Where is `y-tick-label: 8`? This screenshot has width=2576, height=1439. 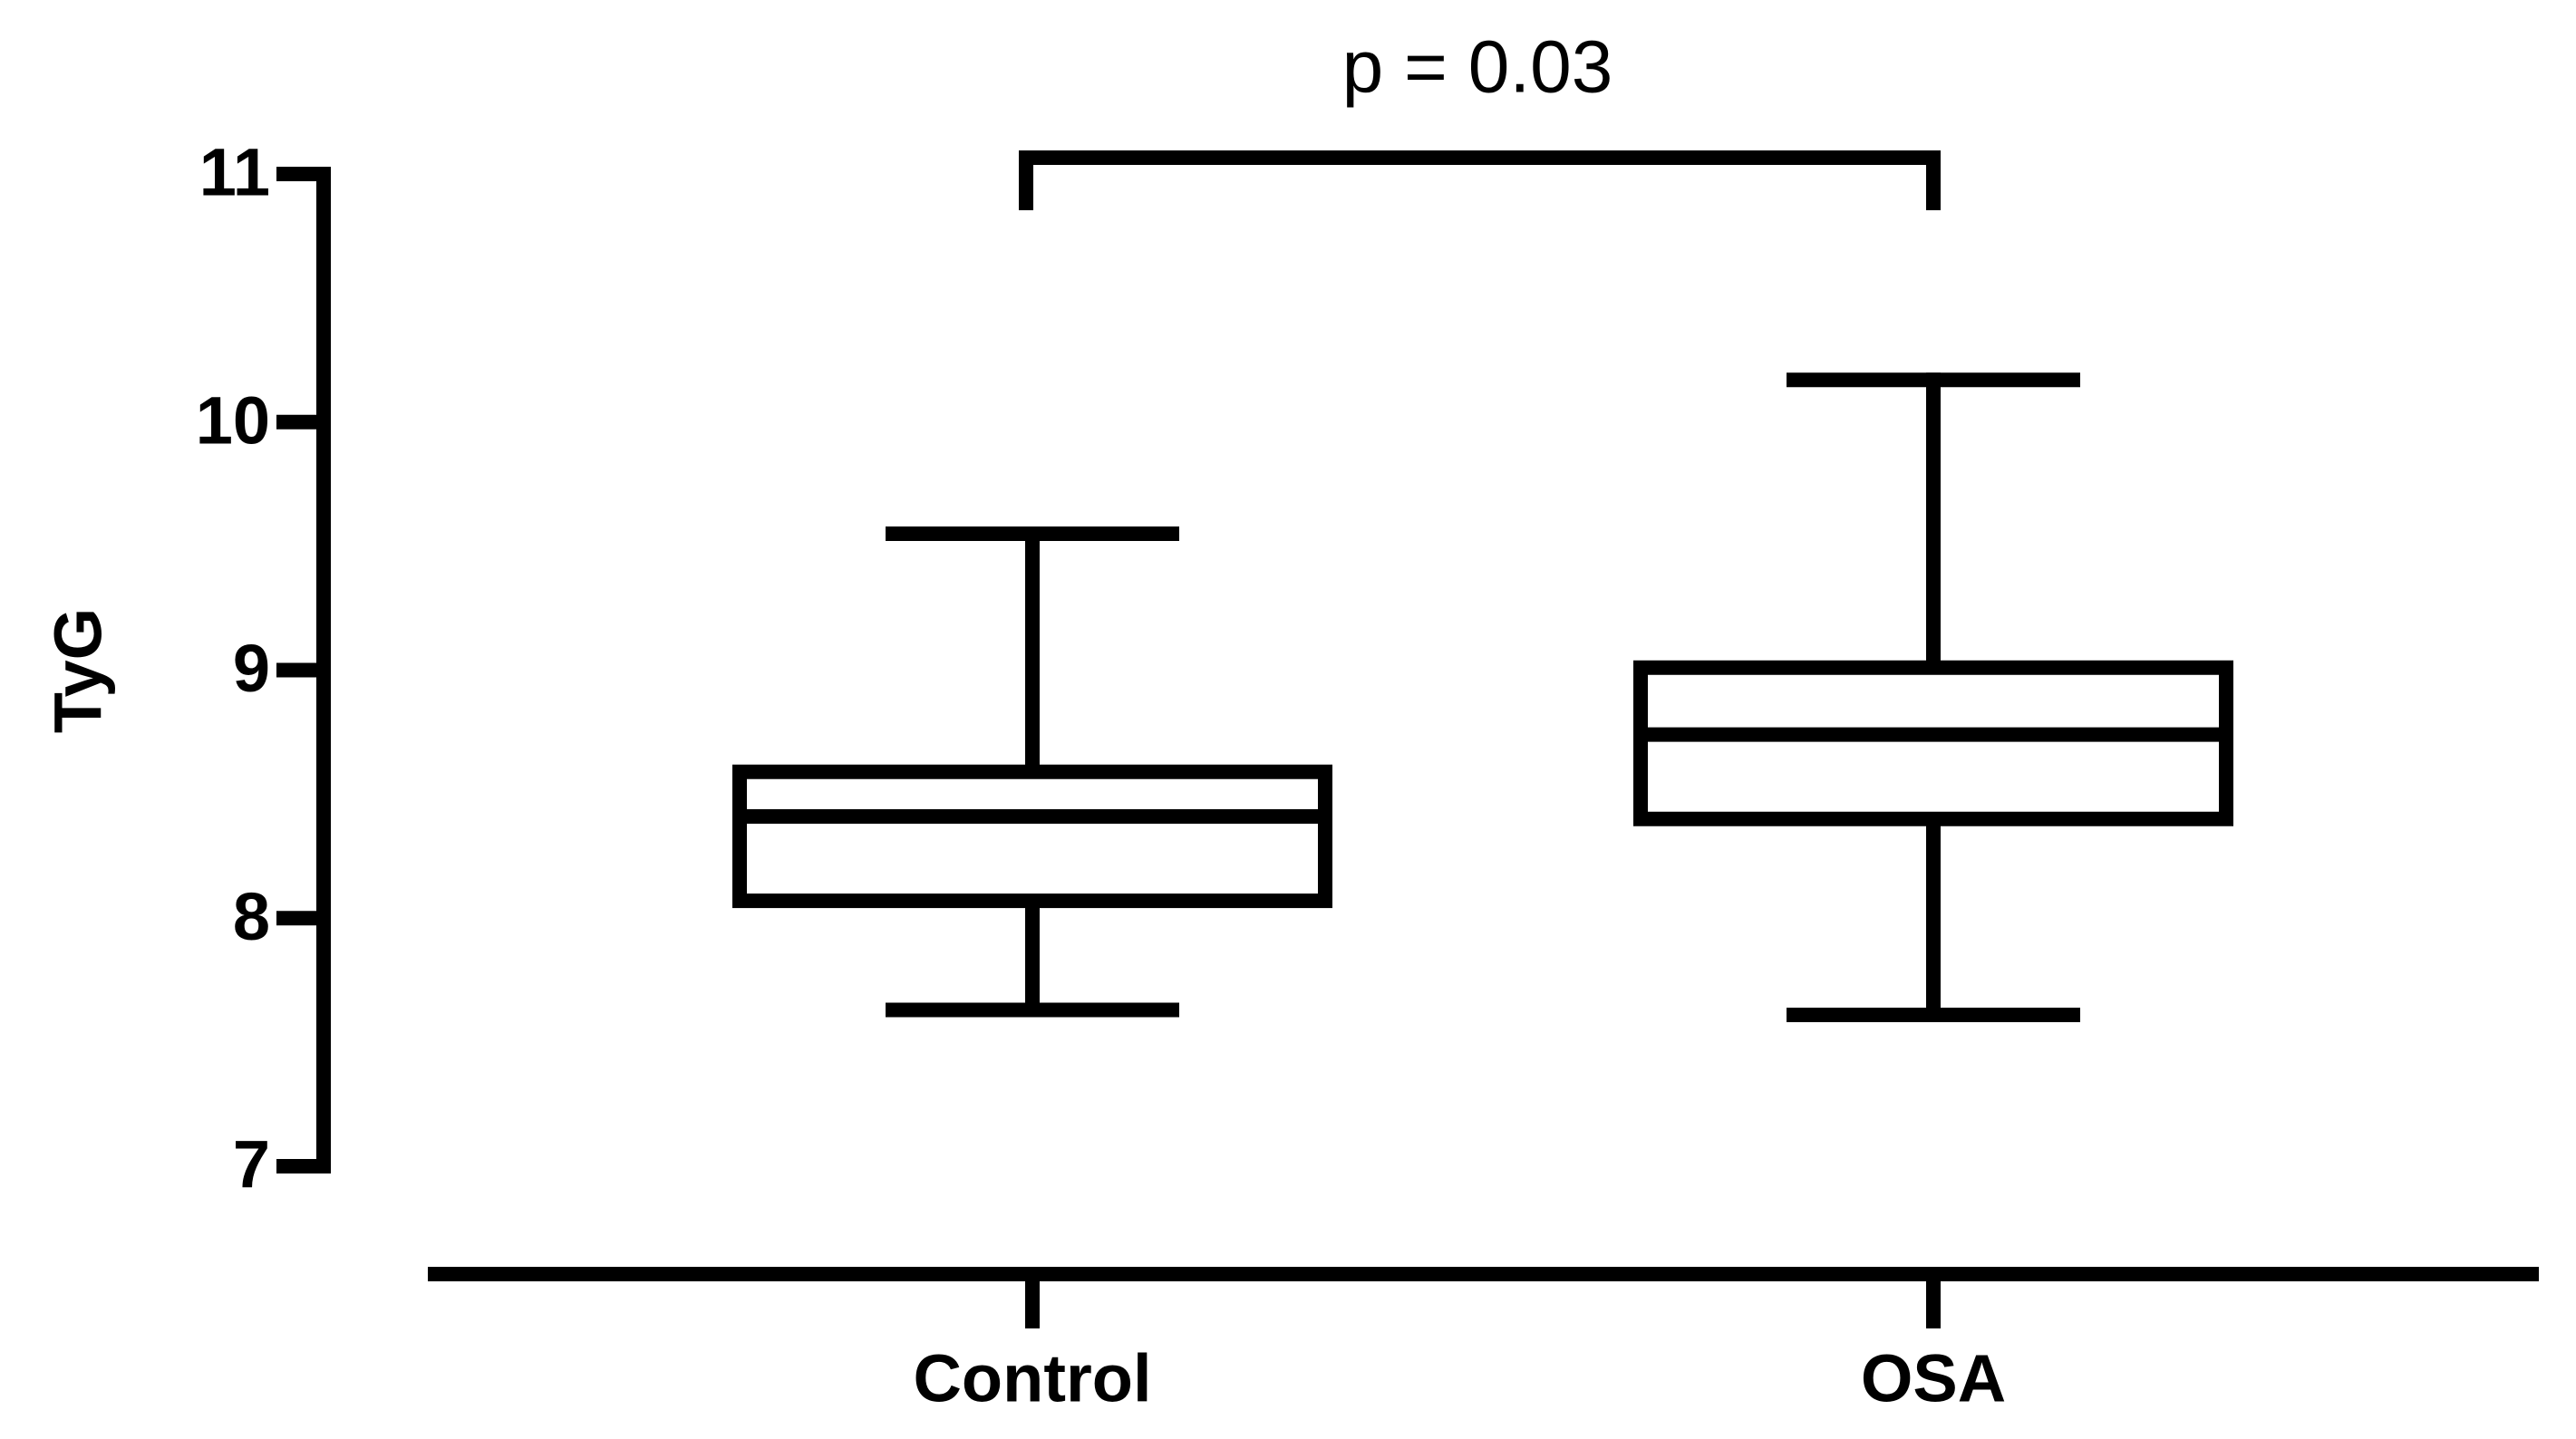
y-tick-label: 8 is located at coordinates (251, 916).